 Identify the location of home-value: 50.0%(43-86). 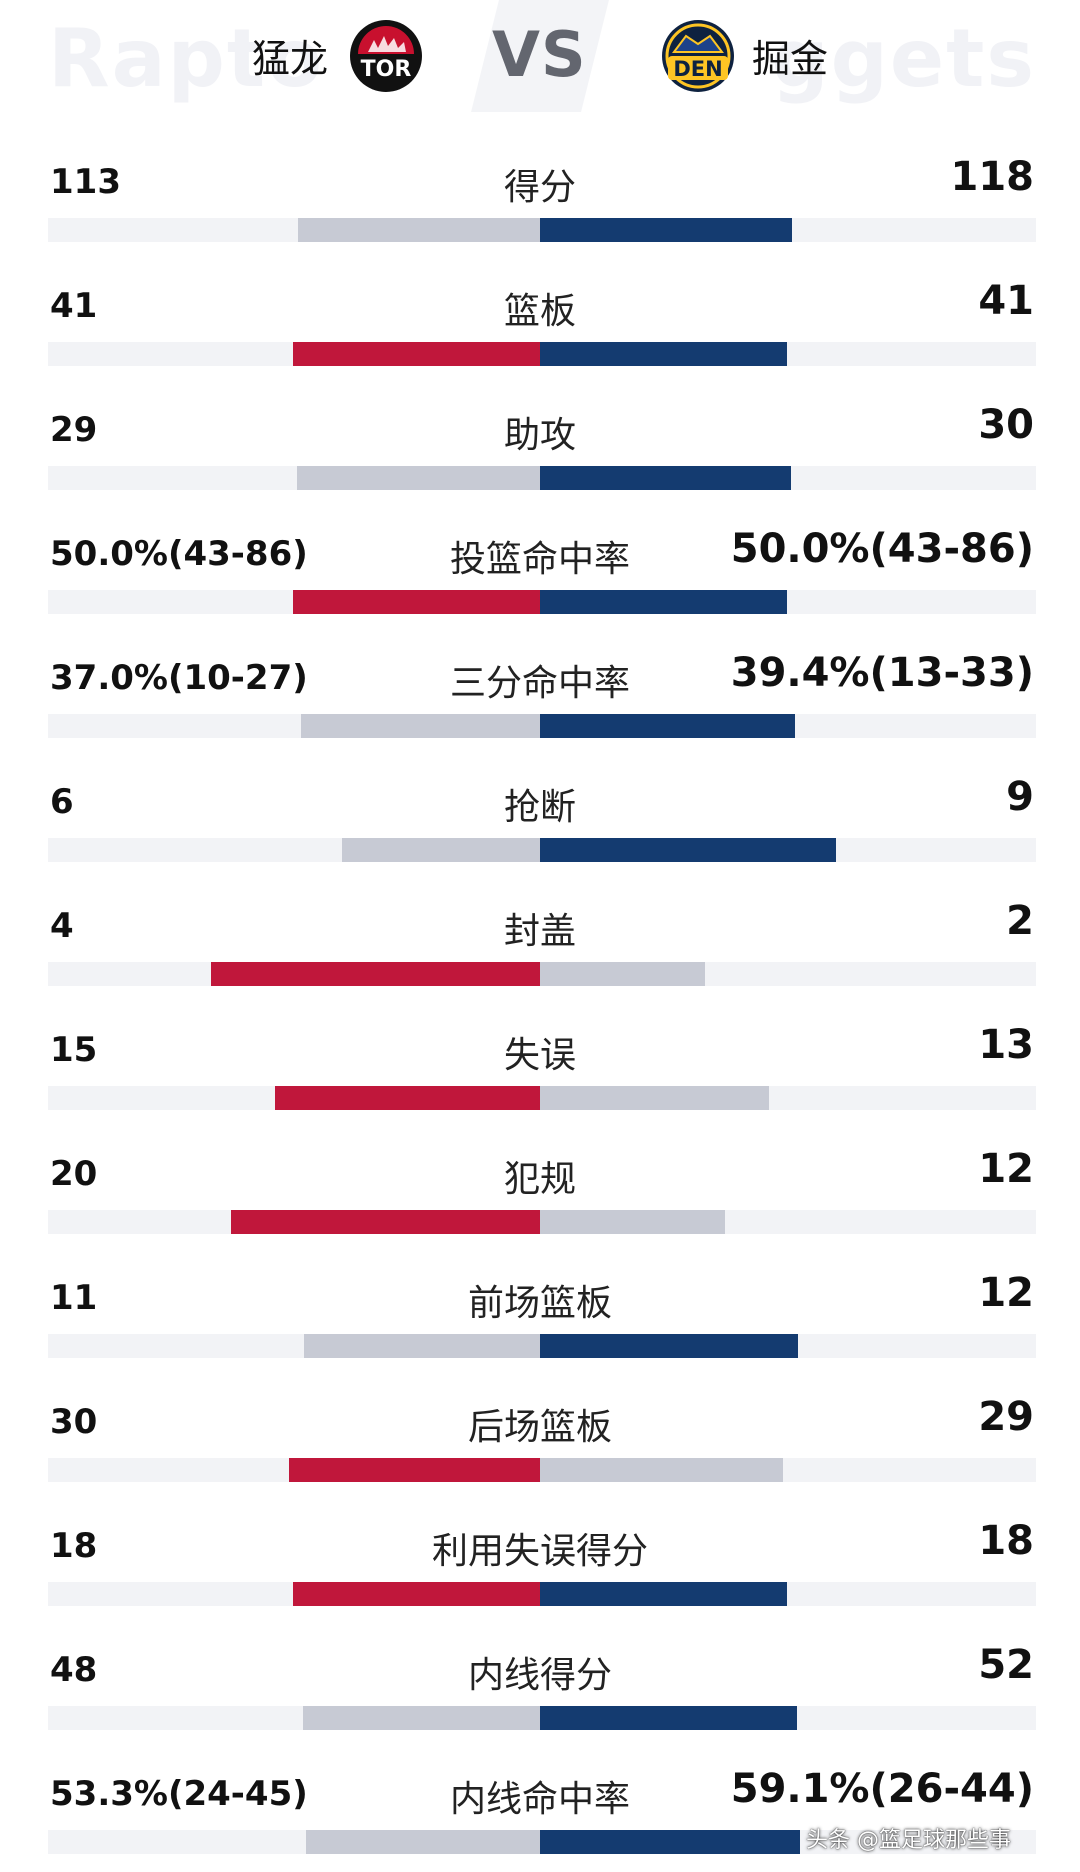
(179, 554).